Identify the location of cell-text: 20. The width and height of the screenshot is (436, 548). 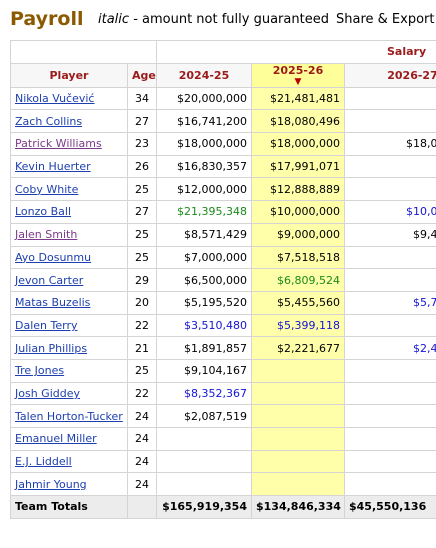
(142, 303).